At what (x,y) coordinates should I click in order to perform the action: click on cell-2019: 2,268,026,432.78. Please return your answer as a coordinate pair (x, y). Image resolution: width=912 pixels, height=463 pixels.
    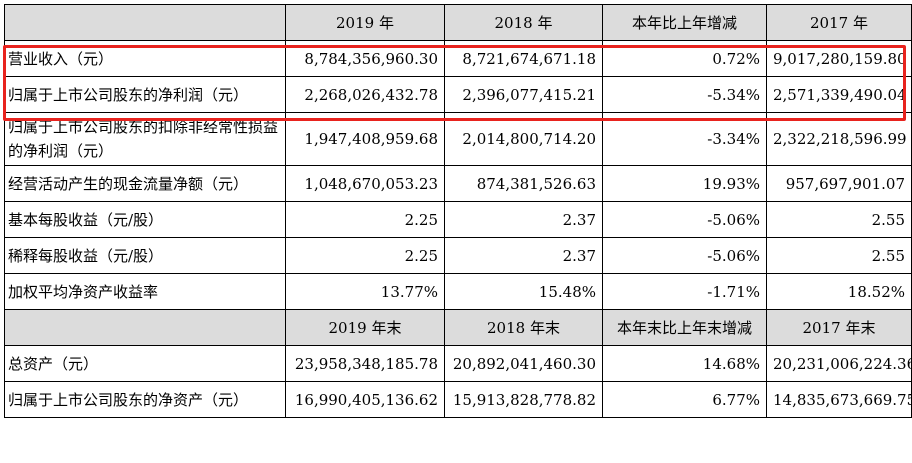
    Looking at the image, I should click on (365, 94).